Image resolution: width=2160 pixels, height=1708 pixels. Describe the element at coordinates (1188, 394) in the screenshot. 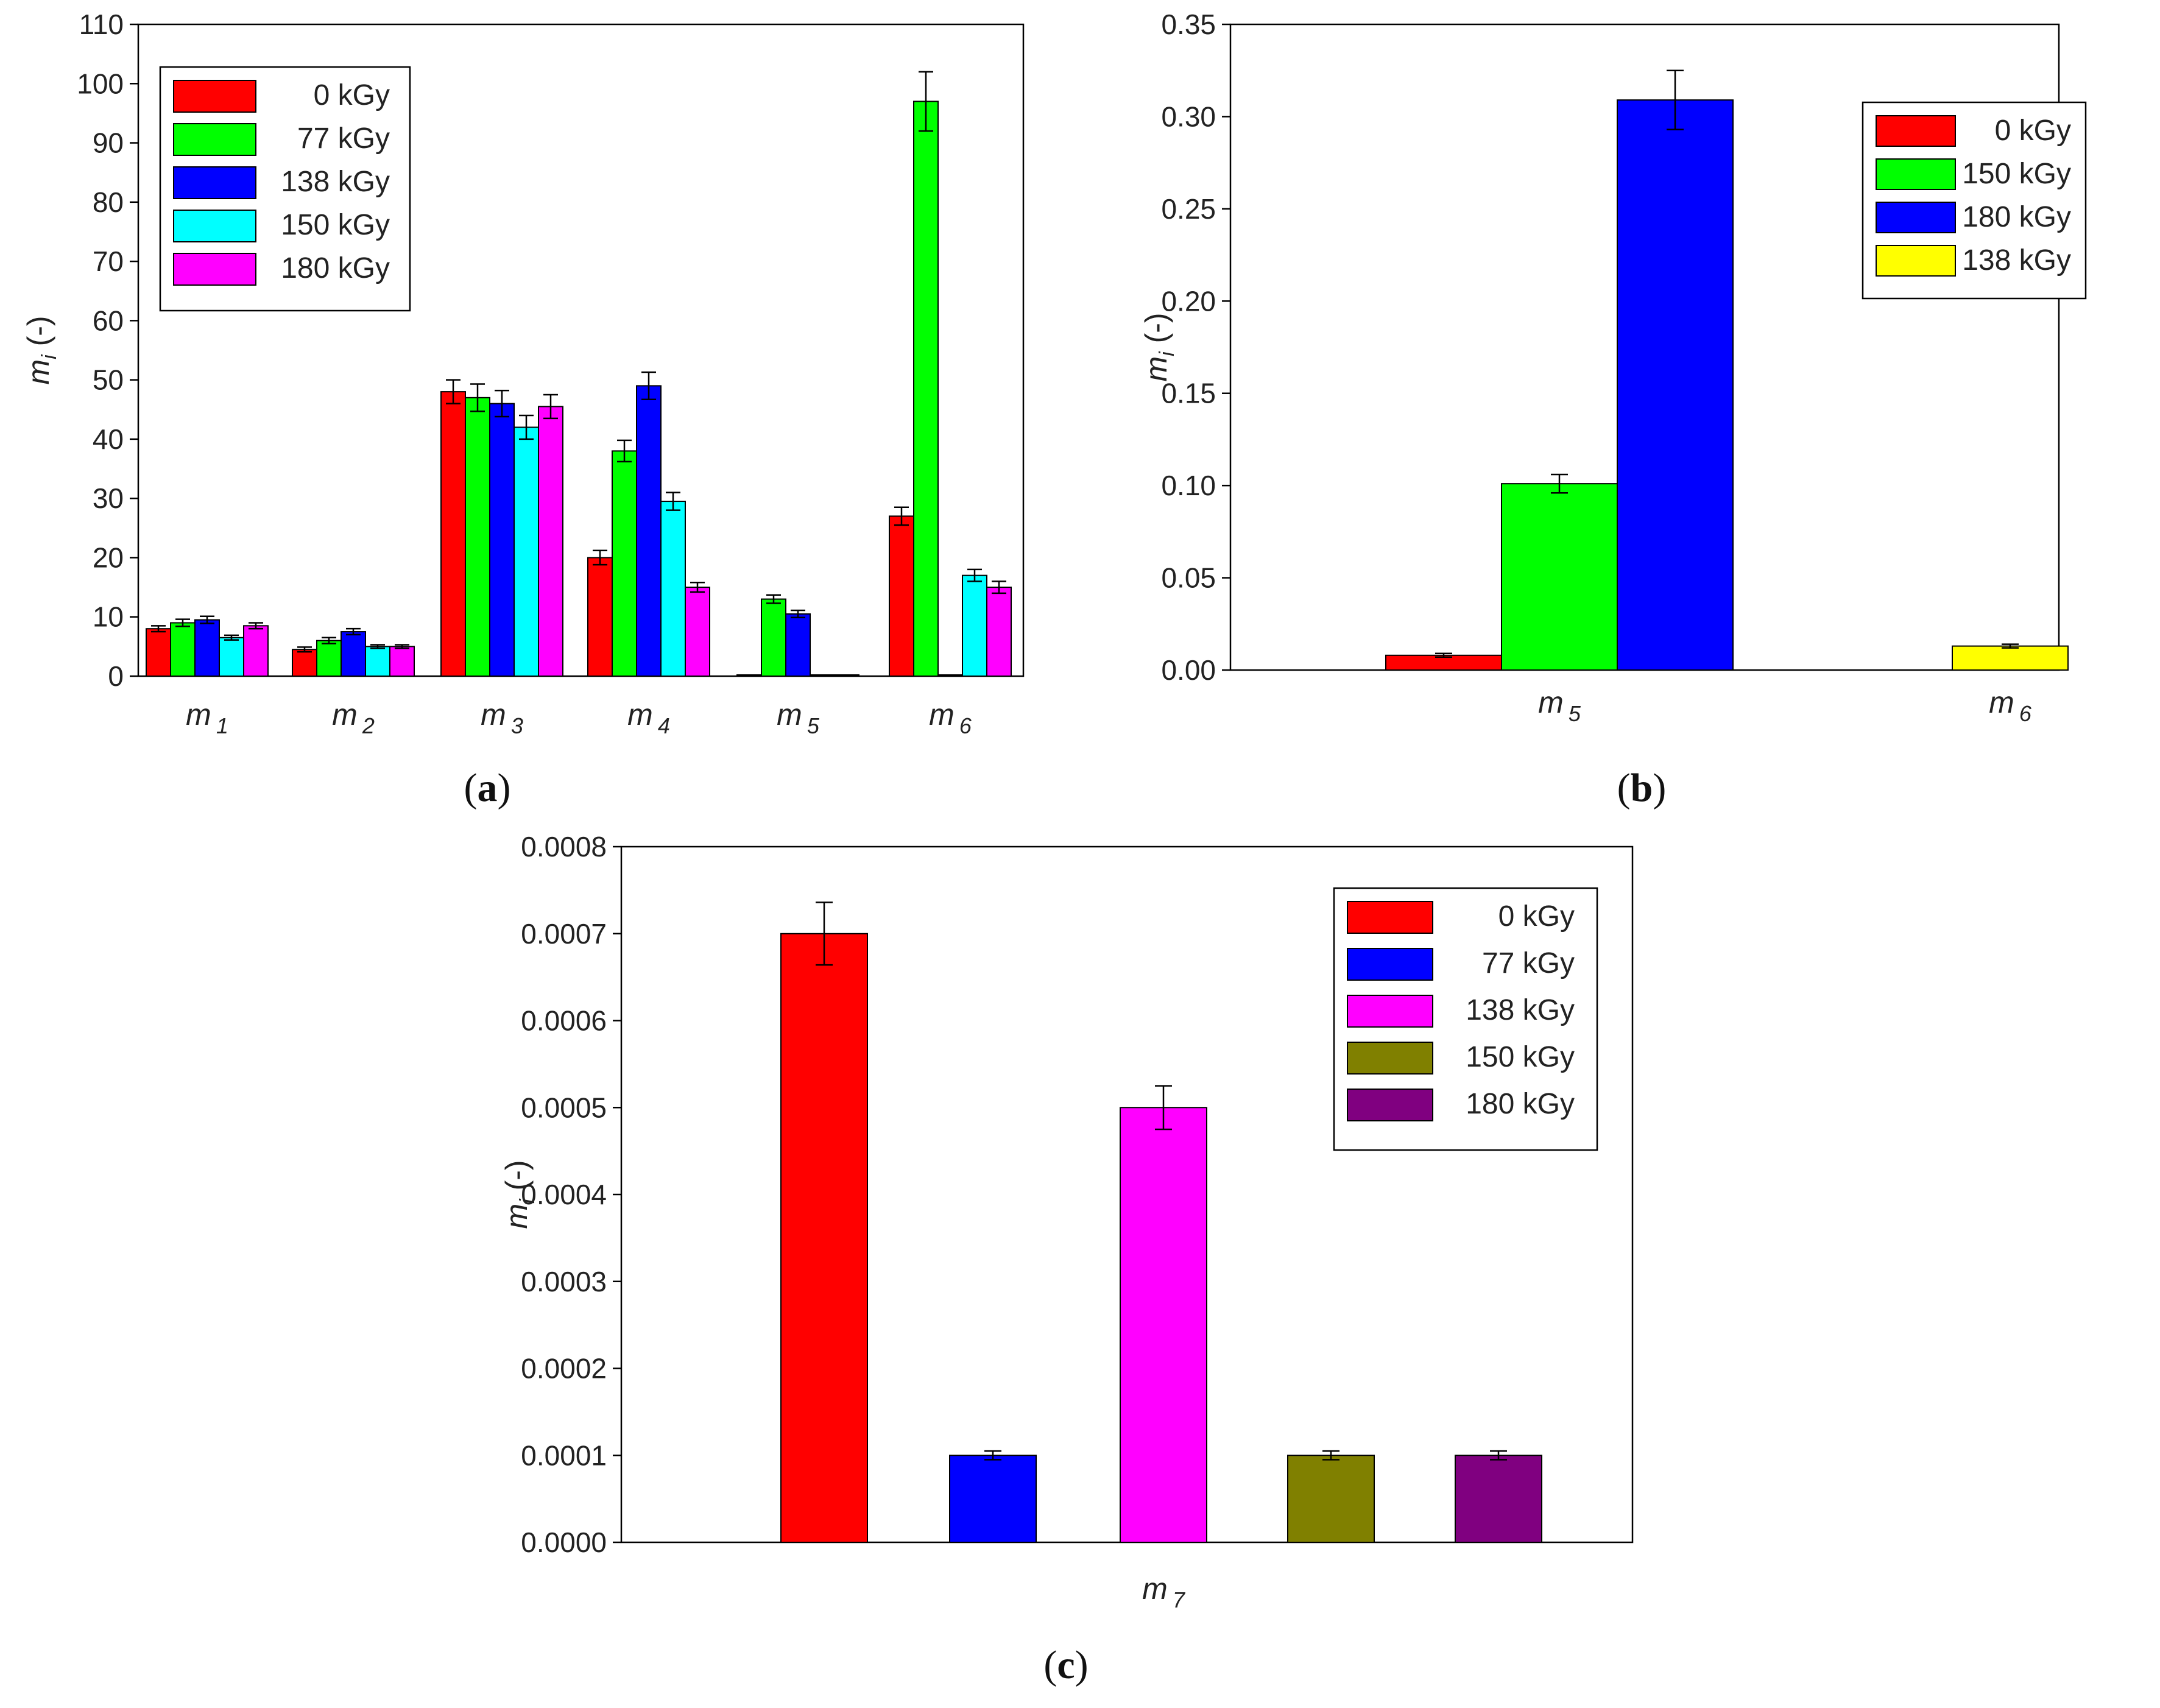

I see `y-tick-label: 0.15` at that location.